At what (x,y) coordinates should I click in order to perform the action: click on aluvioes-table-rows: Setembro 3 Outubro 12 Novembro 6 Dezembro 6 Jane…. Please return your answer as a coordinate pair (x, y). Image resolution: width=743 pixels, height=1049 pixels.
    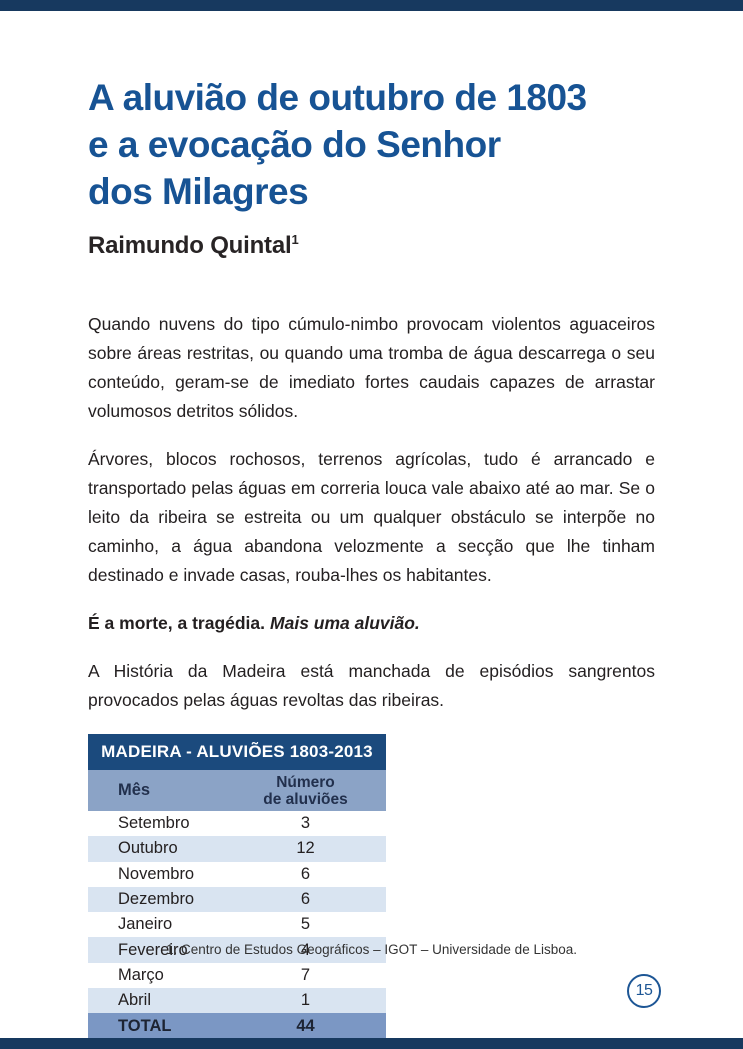
    Looking at the image, I should click on (237, 912).